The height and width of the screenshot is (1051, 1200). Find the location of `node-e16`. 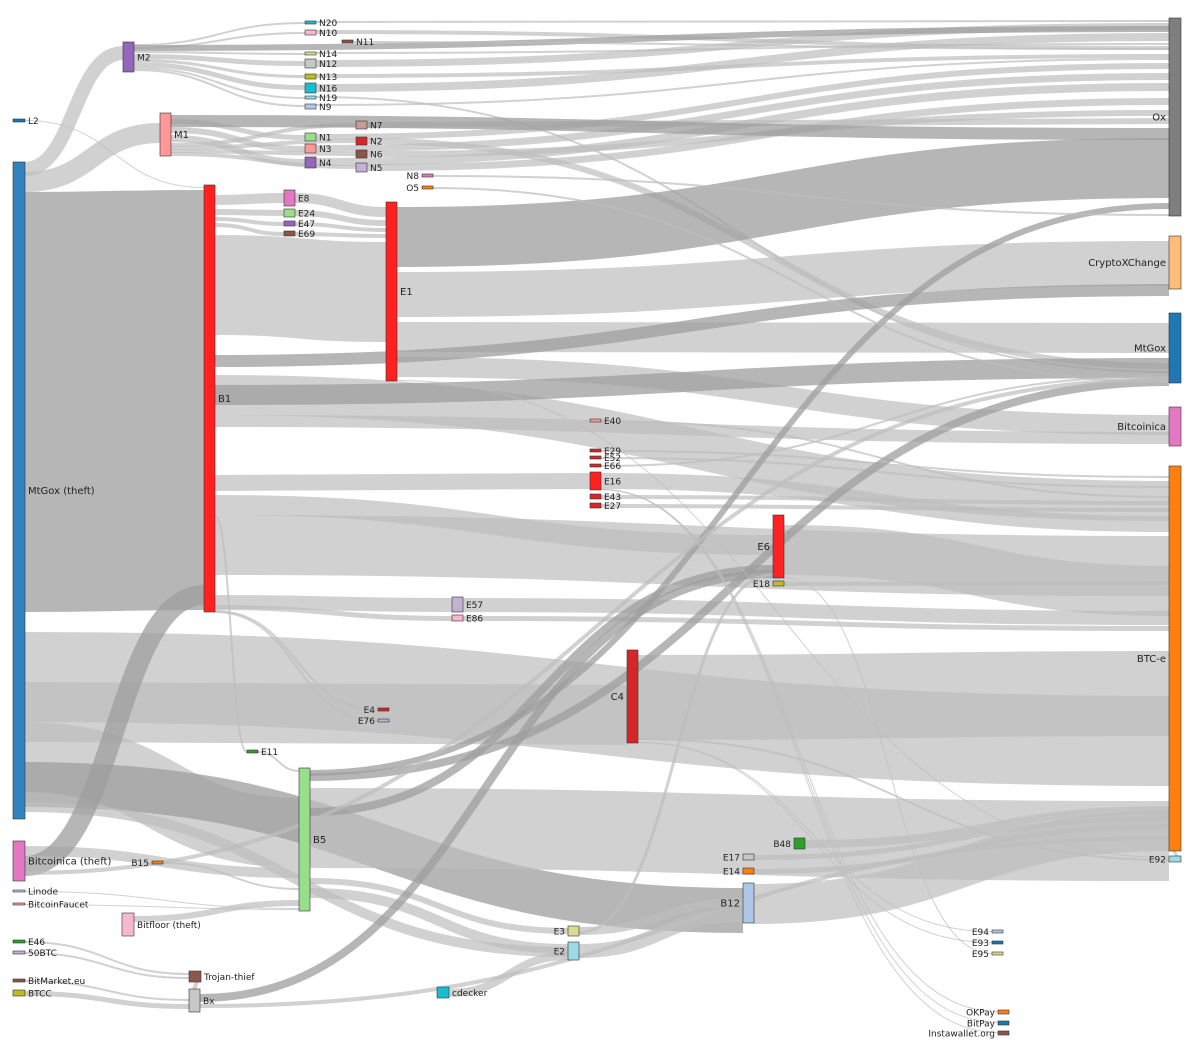

node-e16 is located at coordinates (595, 481).